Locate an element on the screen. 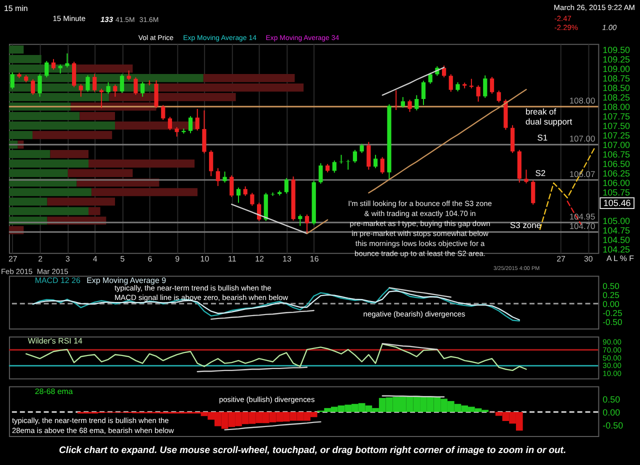  x-tick-label: 3 is located at coordinates (67, 259).